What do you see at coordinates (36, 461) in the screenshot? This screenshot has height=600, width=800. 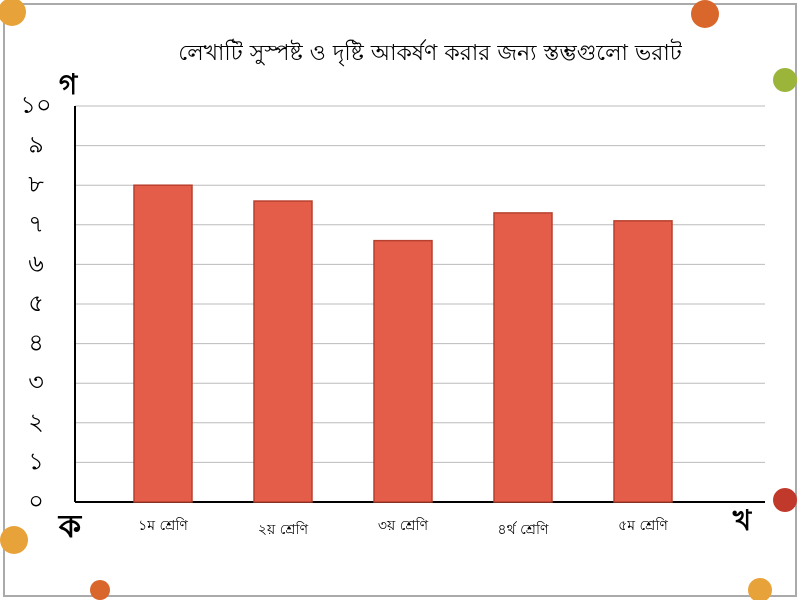 I see `y-tick-label: ১` at bounding box center [36, 461].